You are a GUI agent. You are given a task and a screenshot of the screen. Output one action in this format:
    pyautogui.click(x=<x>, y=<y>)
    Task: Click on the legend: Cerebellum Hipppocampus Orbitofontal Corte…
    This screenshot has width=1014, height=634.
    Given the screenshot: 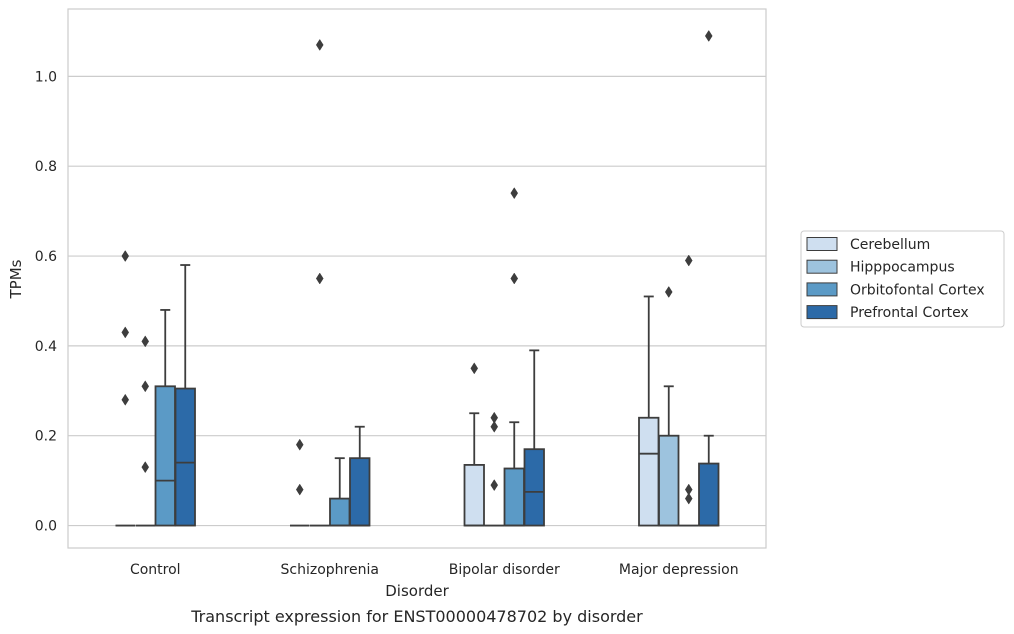 What is the action you would take?
    pyautogui.click(x=902, y=279)
    